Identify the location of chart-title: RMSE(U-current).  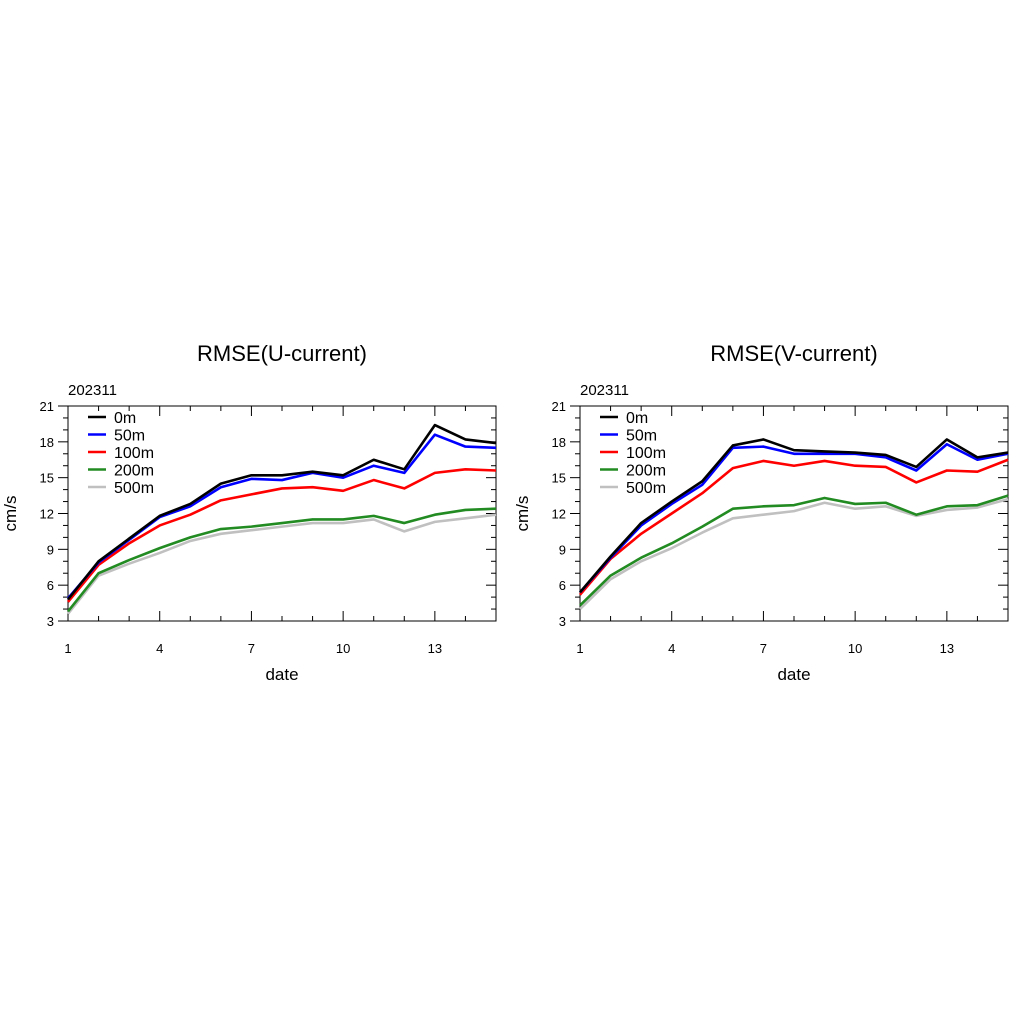
(282, 353).